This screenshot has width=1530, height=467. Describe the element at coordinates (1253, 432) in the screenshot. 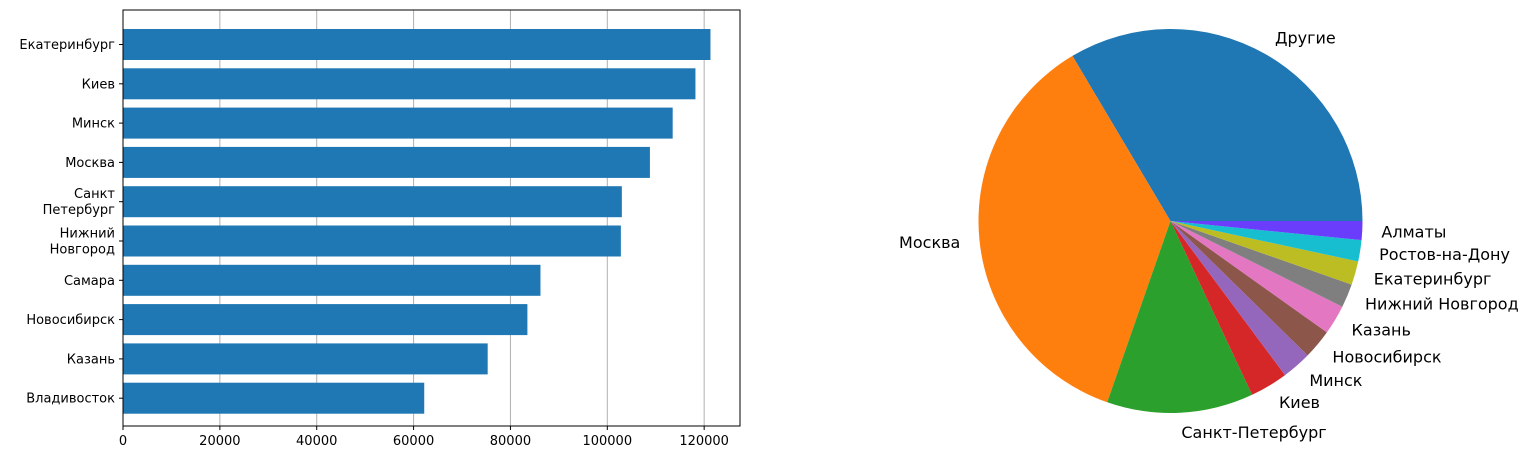

I see `pie-slice-label: Санкт-Петербург` at that location.